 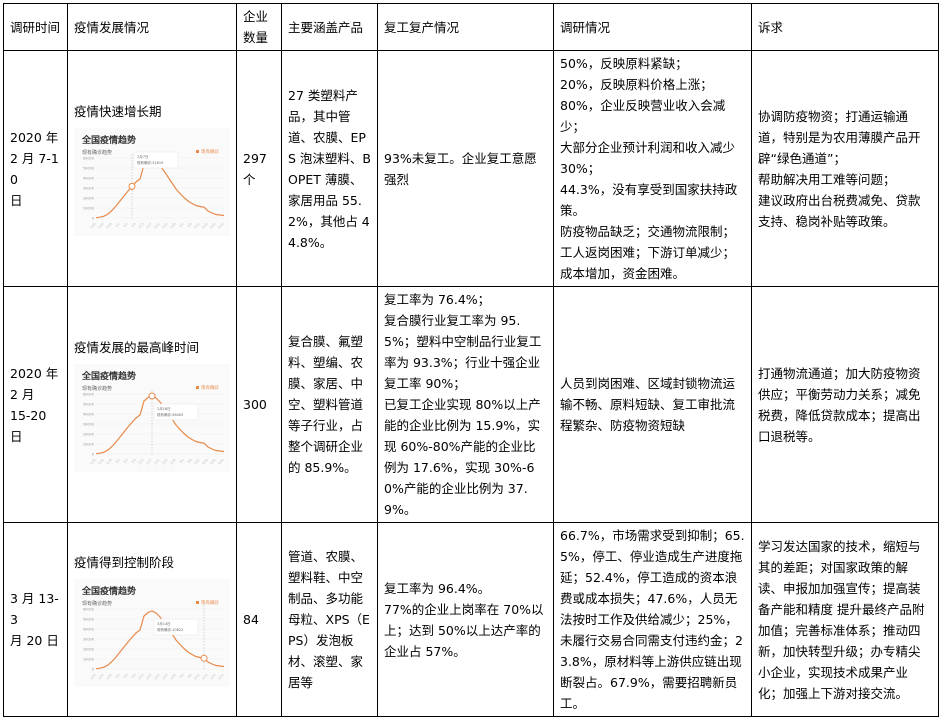 What do you see at coordinates (164, 623) in the screenshot?
I see `tooltip-date: 3月14日` at bounding box center [164, 623].